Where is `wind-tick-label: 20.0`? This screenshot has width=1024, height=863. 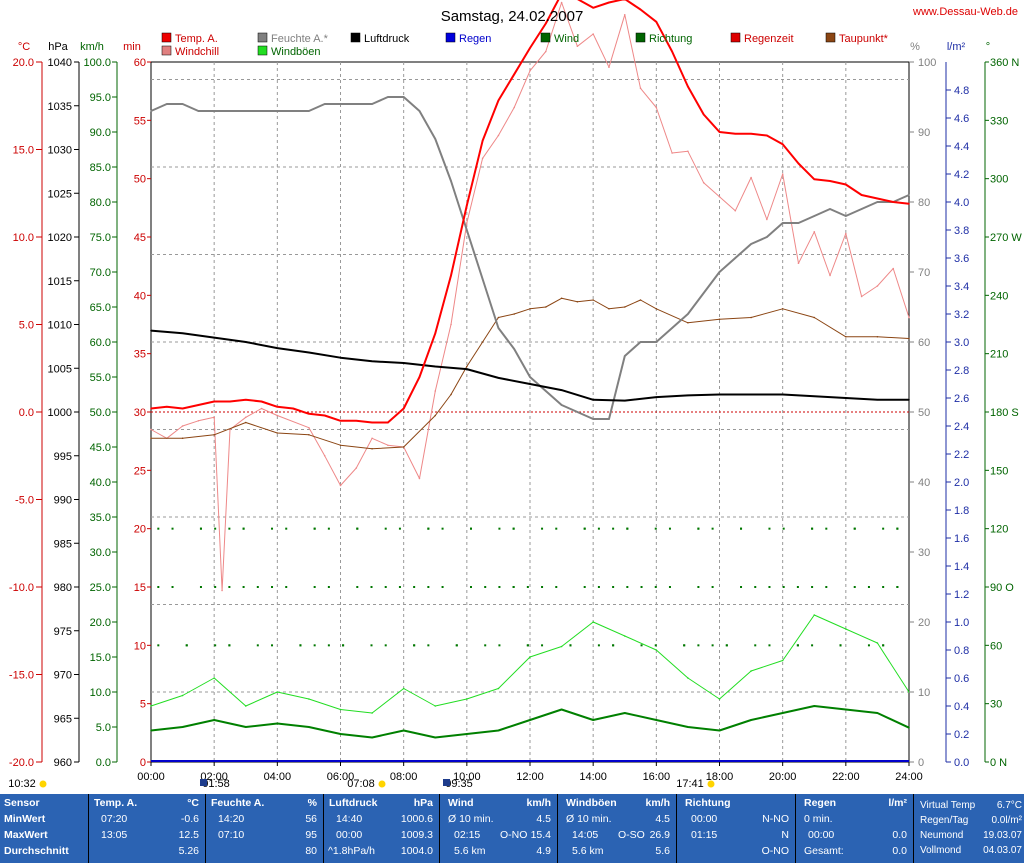
wind-tick-label: 20.0 is located at coordinates (100, 623).